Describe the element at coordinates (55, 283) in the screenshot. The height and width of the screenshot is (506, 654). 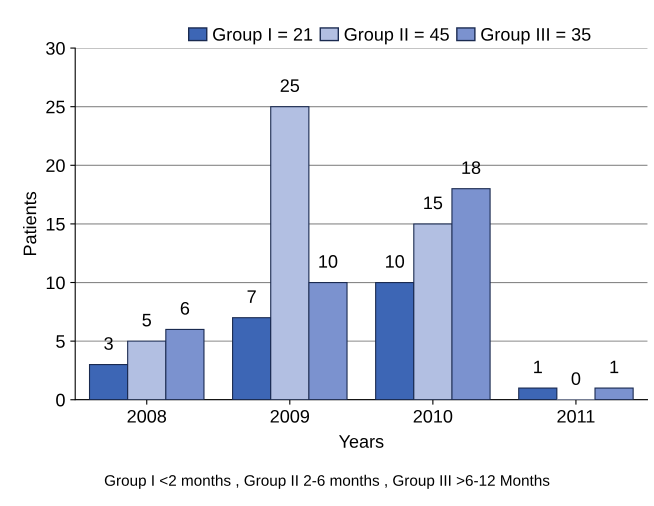
I see `y-tick-label: 10` at that location.